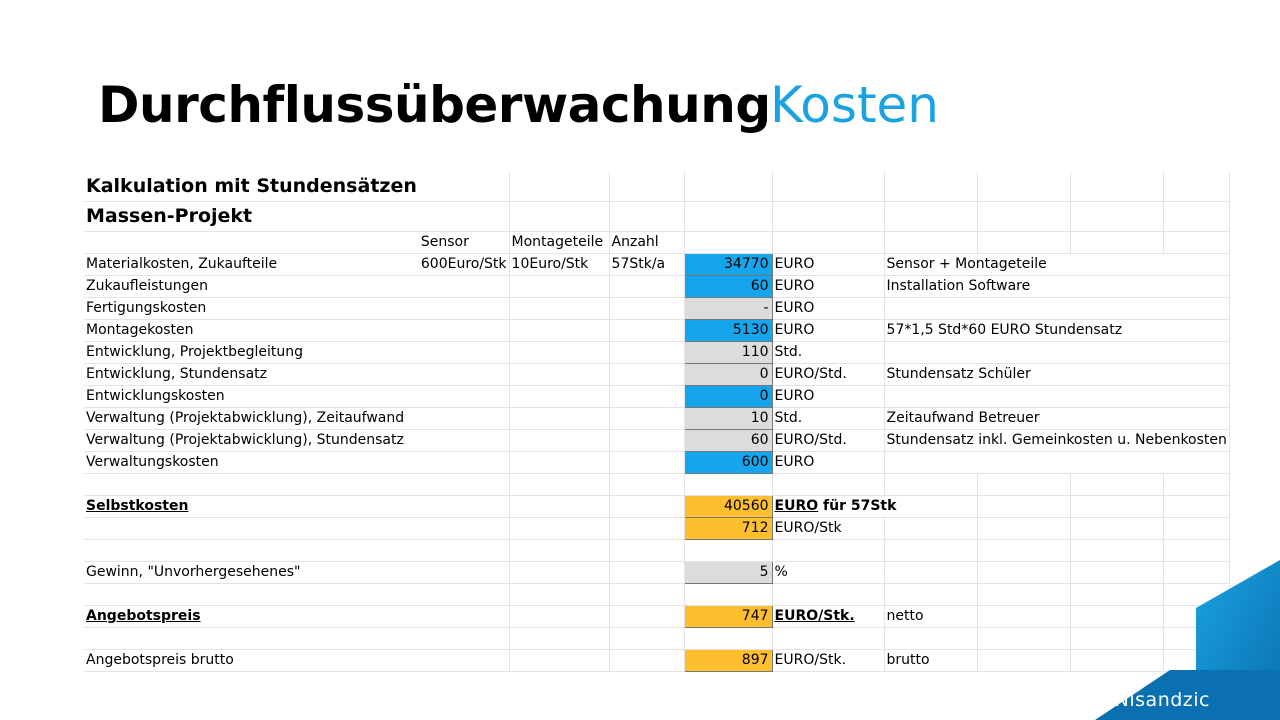  I want to click on table-row: Angebotspreis 747 EURO/Stk. netto, so click(657, 616).